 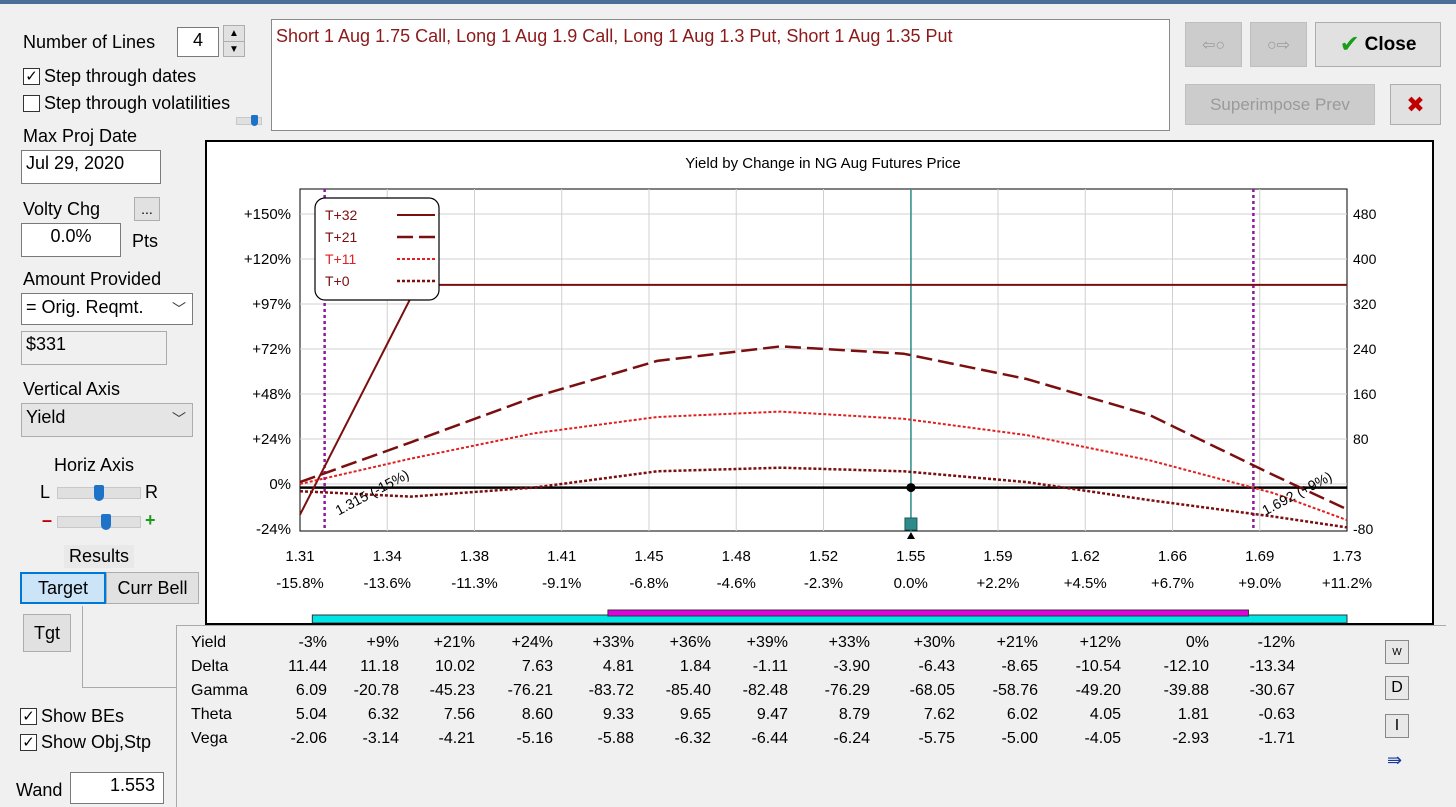 What do you see at coordinates (234, 48) in the screenshot?
I see `spin-down-icon: ▼` at bounding box center [234, 48].